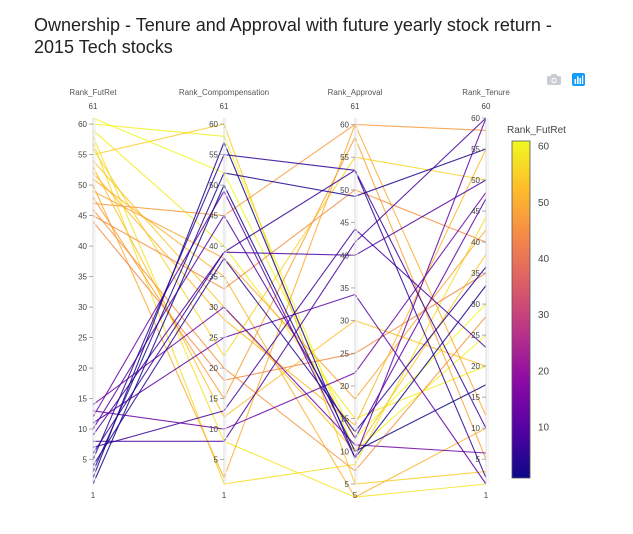 The image size is (633, 534). Describe the element at coordinates (224, 92) in the screenshot. I see `axis-title: Rank_Compompensation` at that location.